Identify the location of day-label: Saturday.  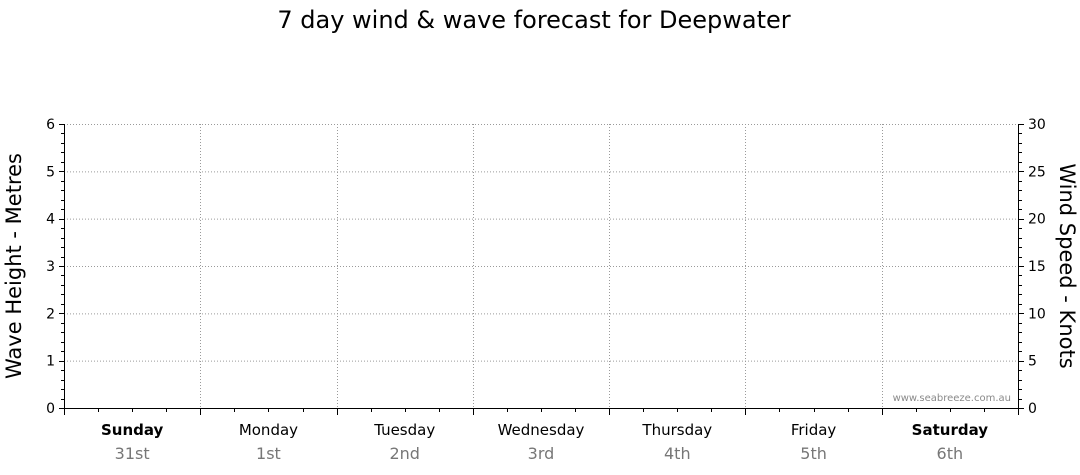
(950, 430).